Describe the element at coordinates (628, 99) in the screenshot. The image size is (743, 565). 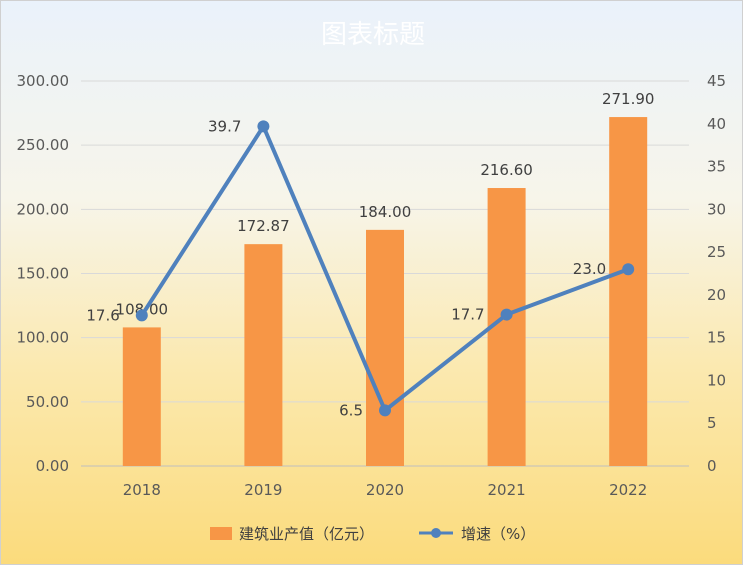
I see `bar-data-label: 271.90` at that location.